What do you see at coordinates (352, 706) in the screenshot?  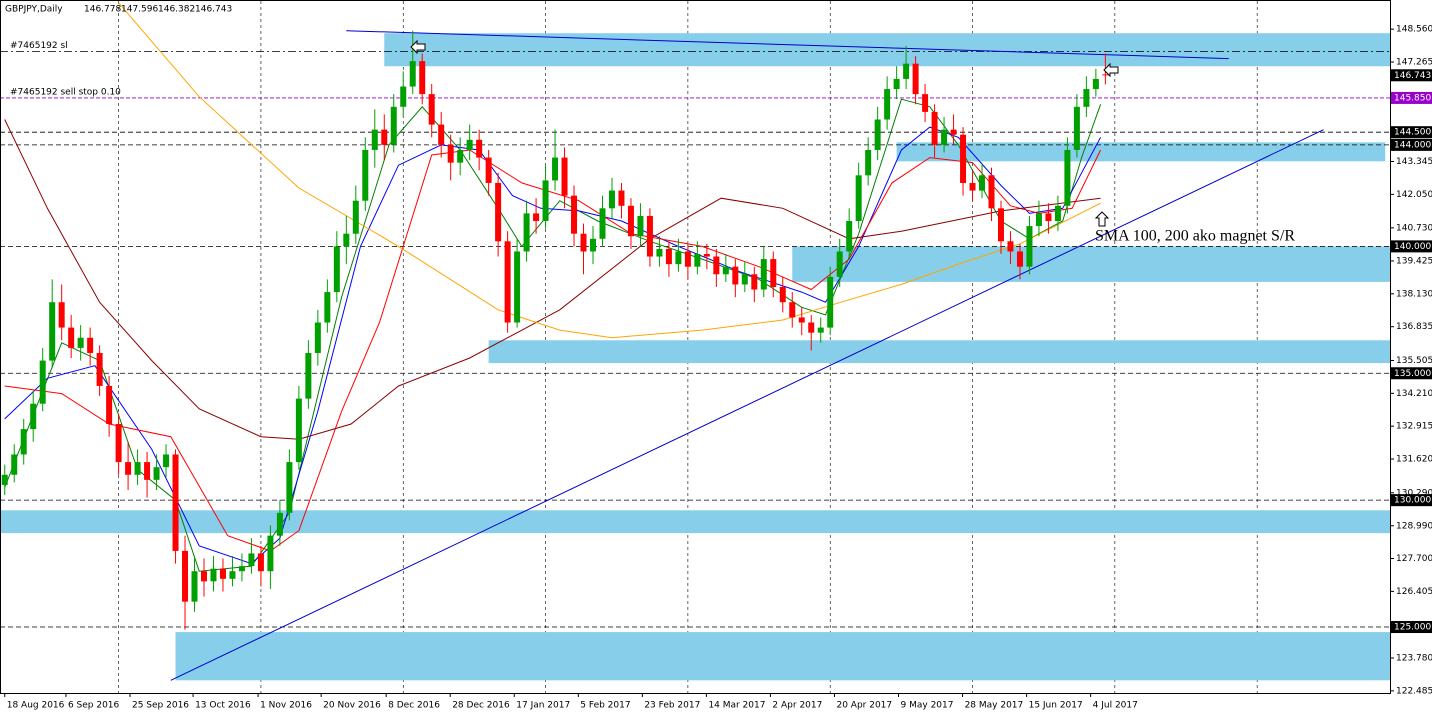 I see `x-tick-label: 20 Nov 2016` at bounding box center [352, 706].